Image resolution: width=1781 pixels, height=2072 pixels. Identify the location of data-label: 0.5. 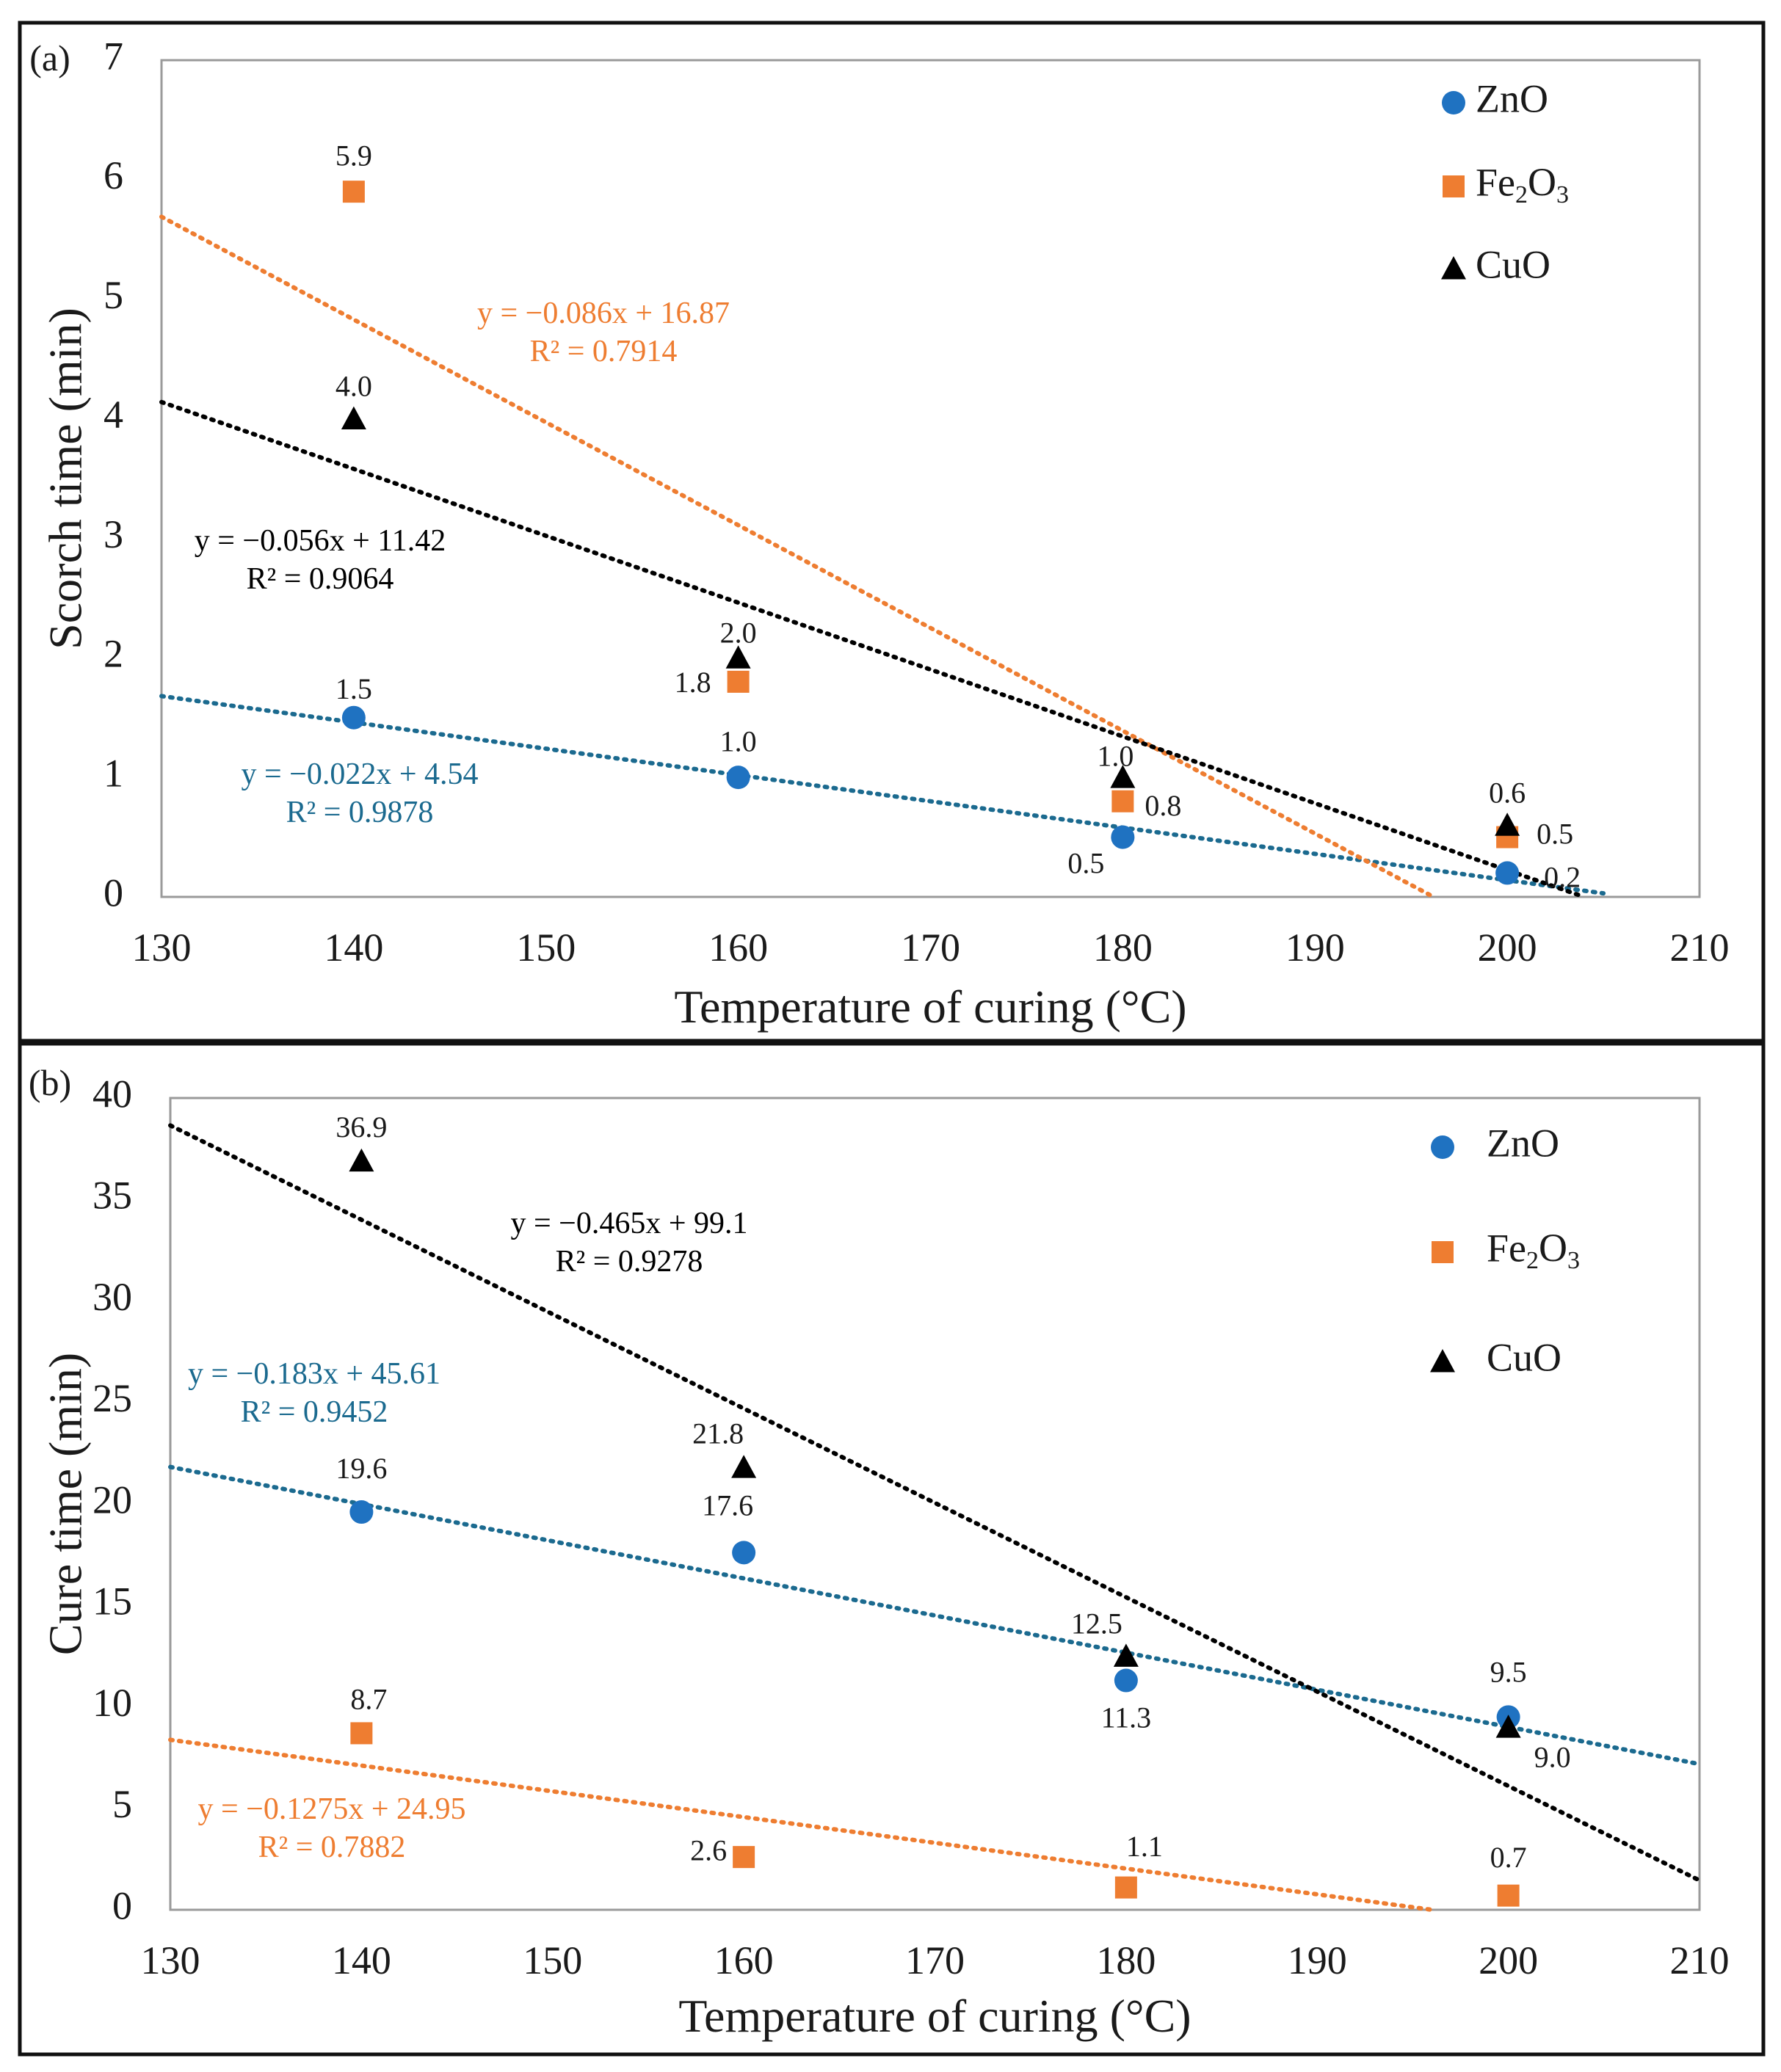
(1085, 864).